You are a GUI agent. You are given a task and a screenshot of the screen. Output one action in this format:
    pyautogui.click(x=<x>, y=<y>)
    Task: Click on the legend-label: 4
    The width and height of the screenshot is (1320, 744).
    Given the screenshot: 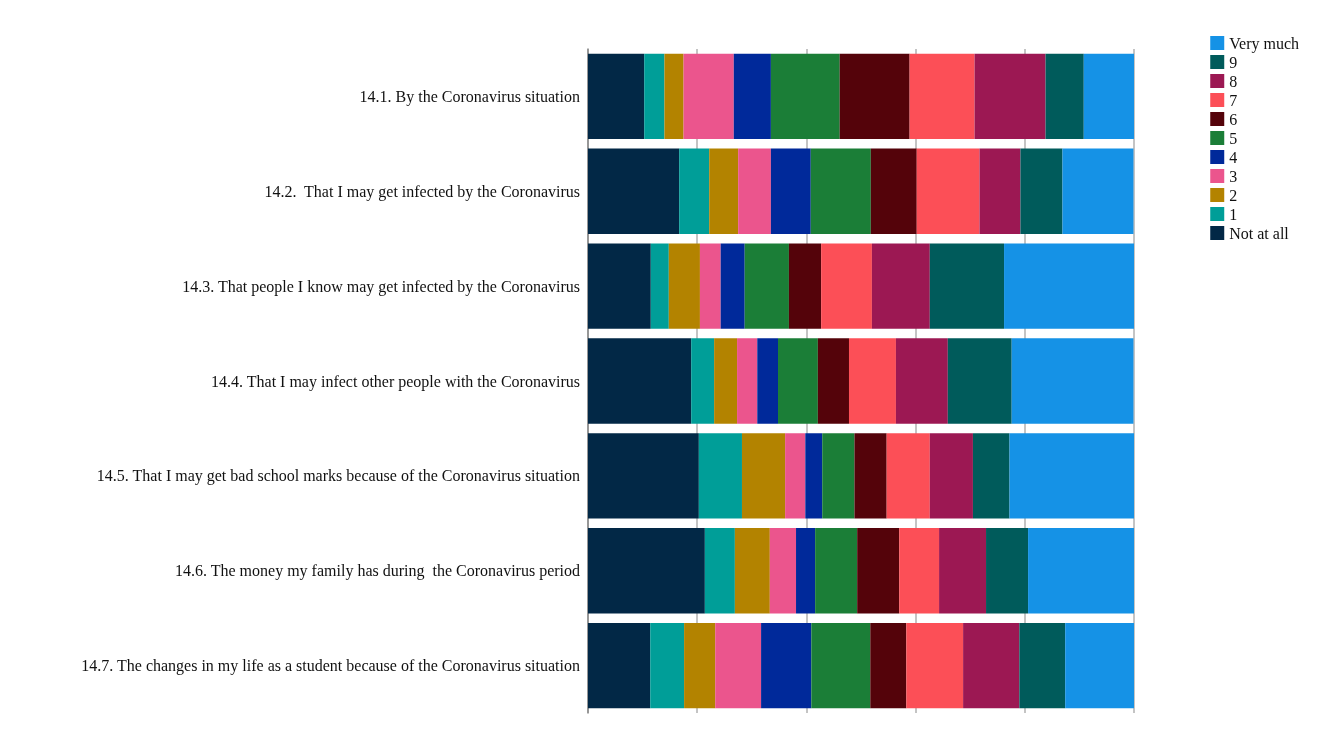 What is the action you would take?
    pyautogui.click(x=1233, y=157)
    